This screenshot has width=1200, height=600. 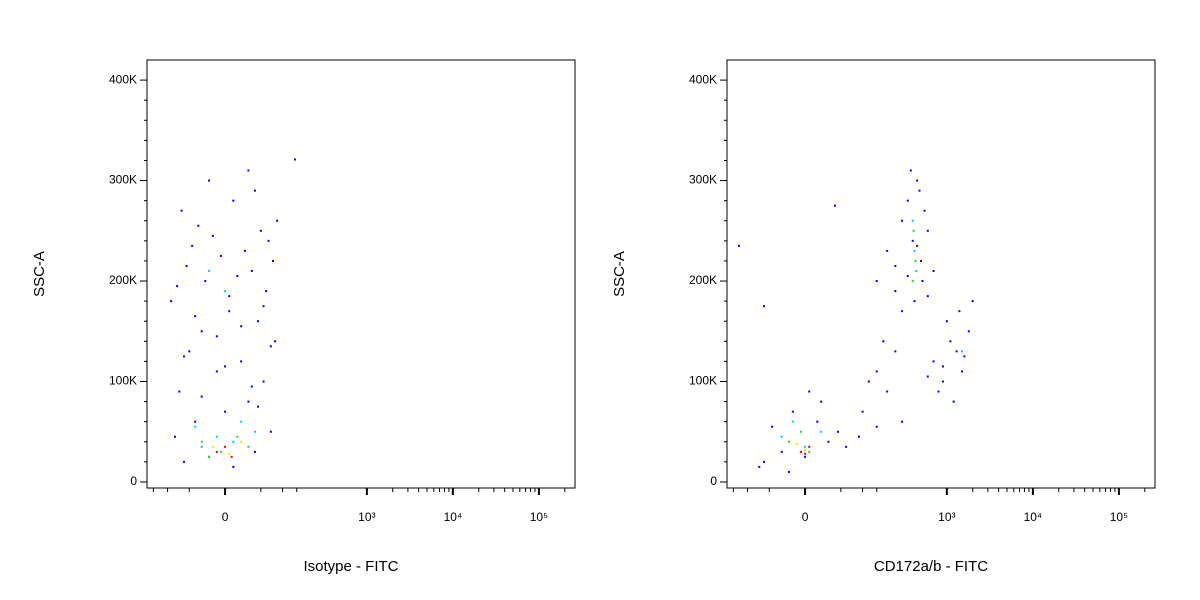 What do you see at coordinates (931, 566) in the screenshot?
I see `x-axis-label: CD172a/b - FITC` at bounding box center [931, 566].